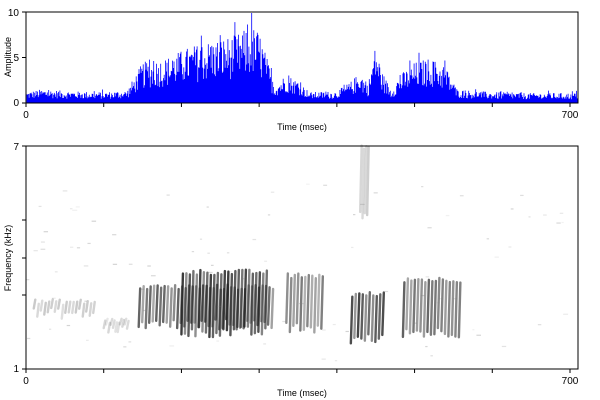  I want to click on amplitude-x-tick-0: 0, so click(26, 115).